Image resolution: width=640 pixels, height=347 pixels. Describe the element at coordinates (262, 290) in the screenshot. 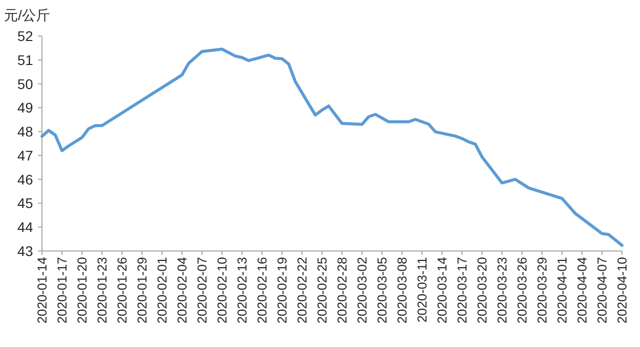

I see `x-tick-label: 2020-02-16` at that location.